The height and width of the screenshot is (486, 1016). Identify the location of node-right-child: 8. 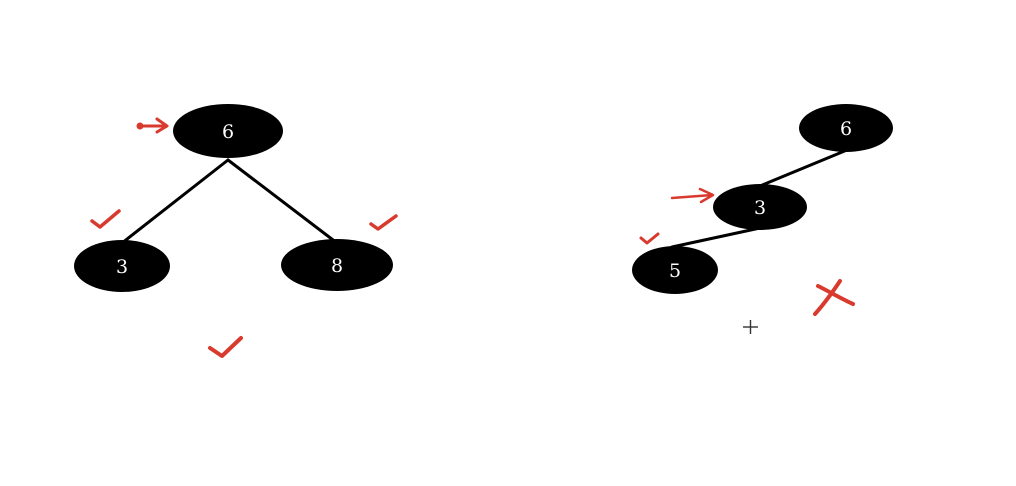
(337, 265).